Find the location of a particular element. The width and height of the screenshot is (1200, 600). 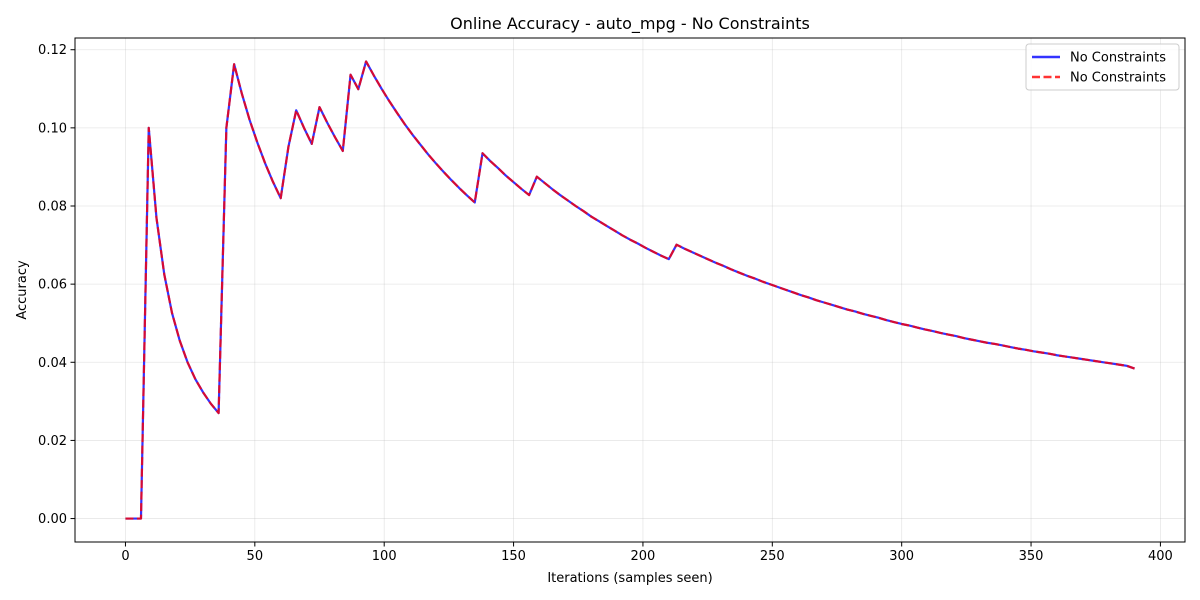

x-tick-label: 50 is located at coordinates (255, 556).